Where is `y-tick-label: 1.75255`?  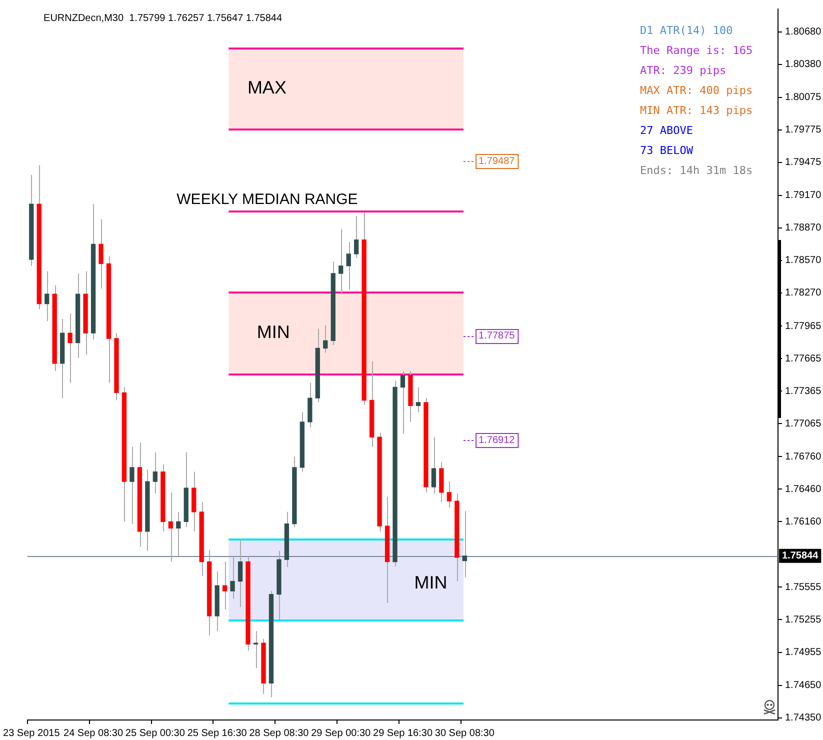
y-tick-label: 1.75255 is located at coordinates (803, 620).